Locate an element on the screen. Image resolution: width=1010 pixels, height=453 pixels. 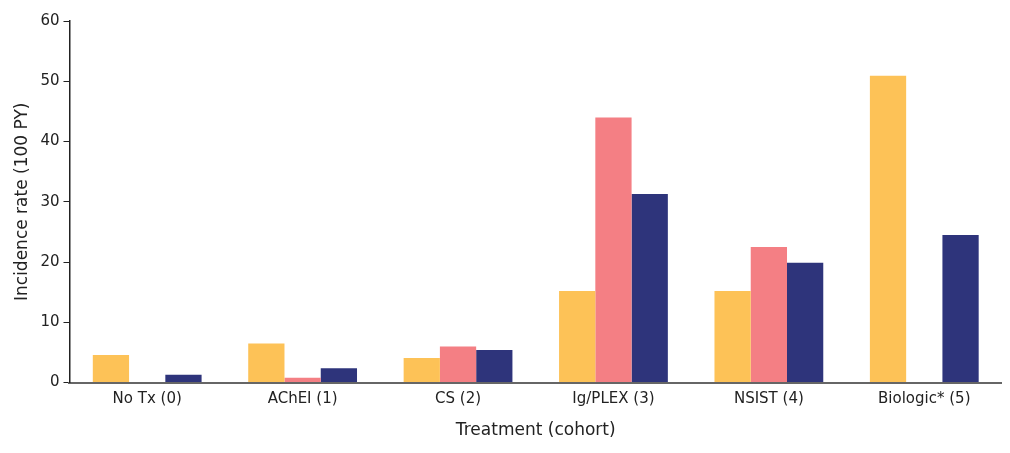
x-axis-title: Treatment (cohort) is located at coordinates (535, 429).